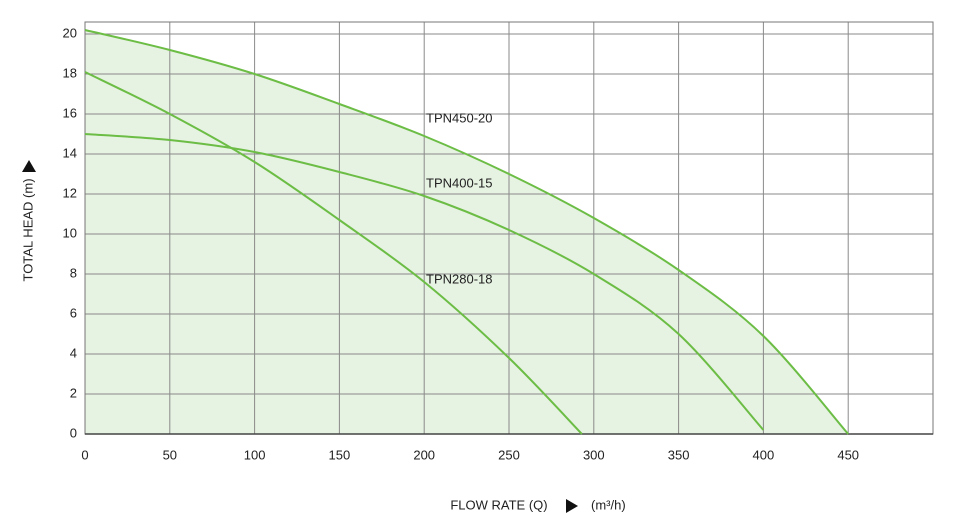 Image resolution: width=967 pixels, height=524 pixels. I want to click on x-tick-label: 300, so click(594, 454).